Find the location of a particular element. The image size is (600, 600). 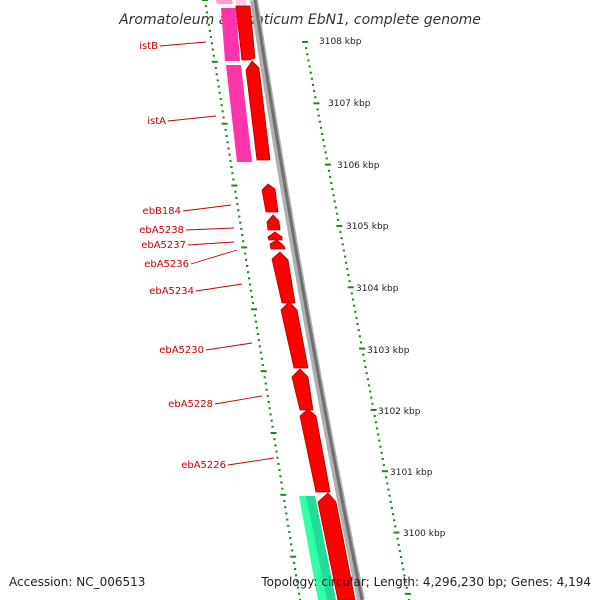

leader-ebA5237 is located at coordinates (211, 243).